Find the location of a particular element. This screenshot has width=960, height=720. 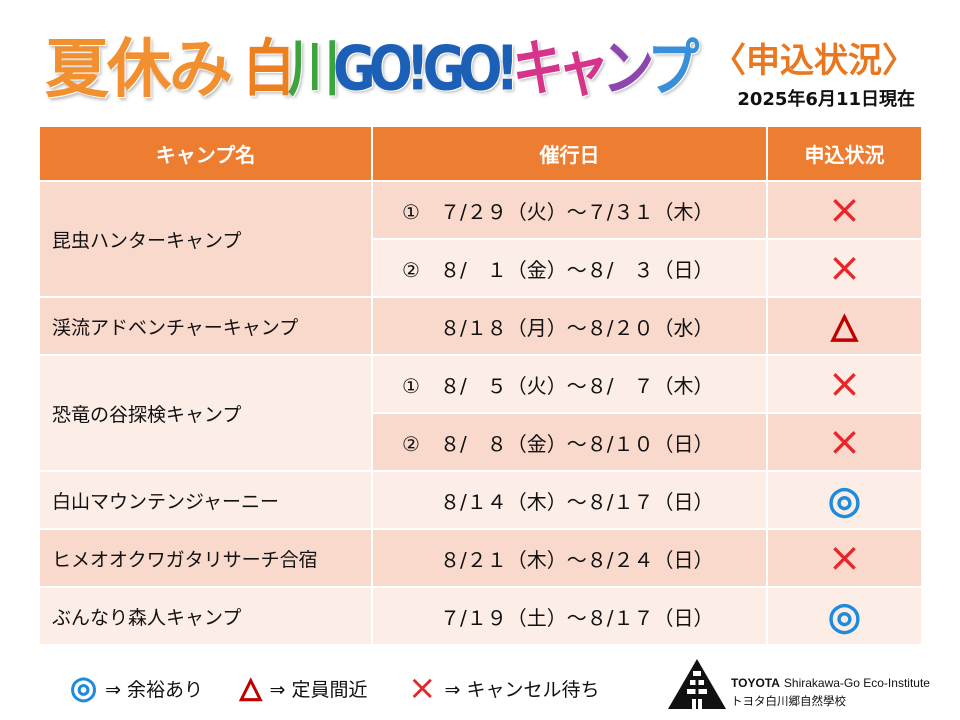

table-row: 白山マウンテンジャーニー ８/１４（木）～８/１７（日） ◎ is located at coordinates (480, 500).